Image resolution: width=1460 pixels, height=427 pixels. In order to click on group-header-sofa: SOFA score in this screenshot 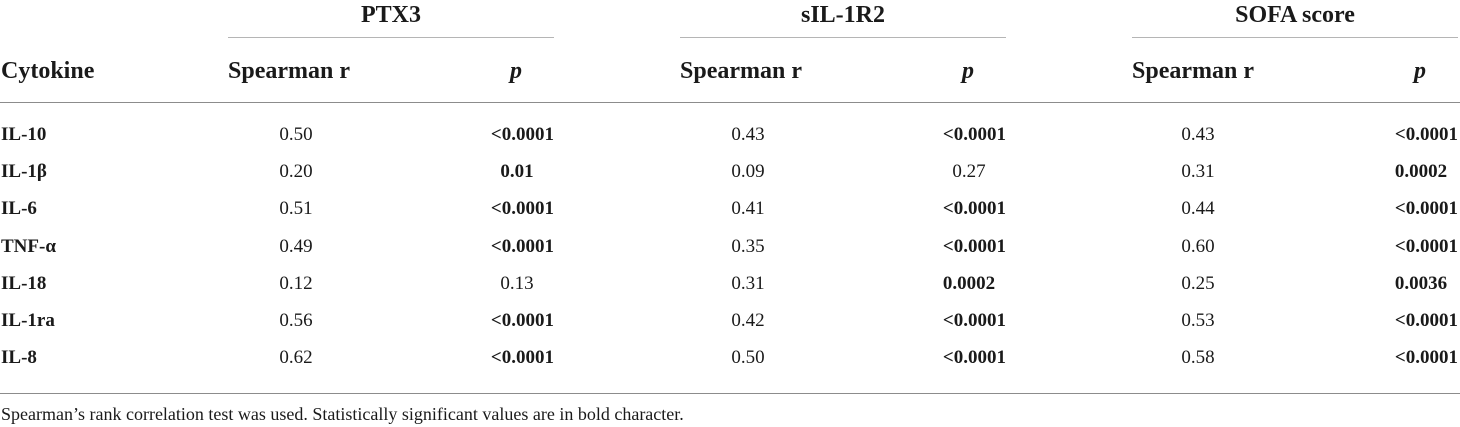, I will do `click(1295, 15)`.